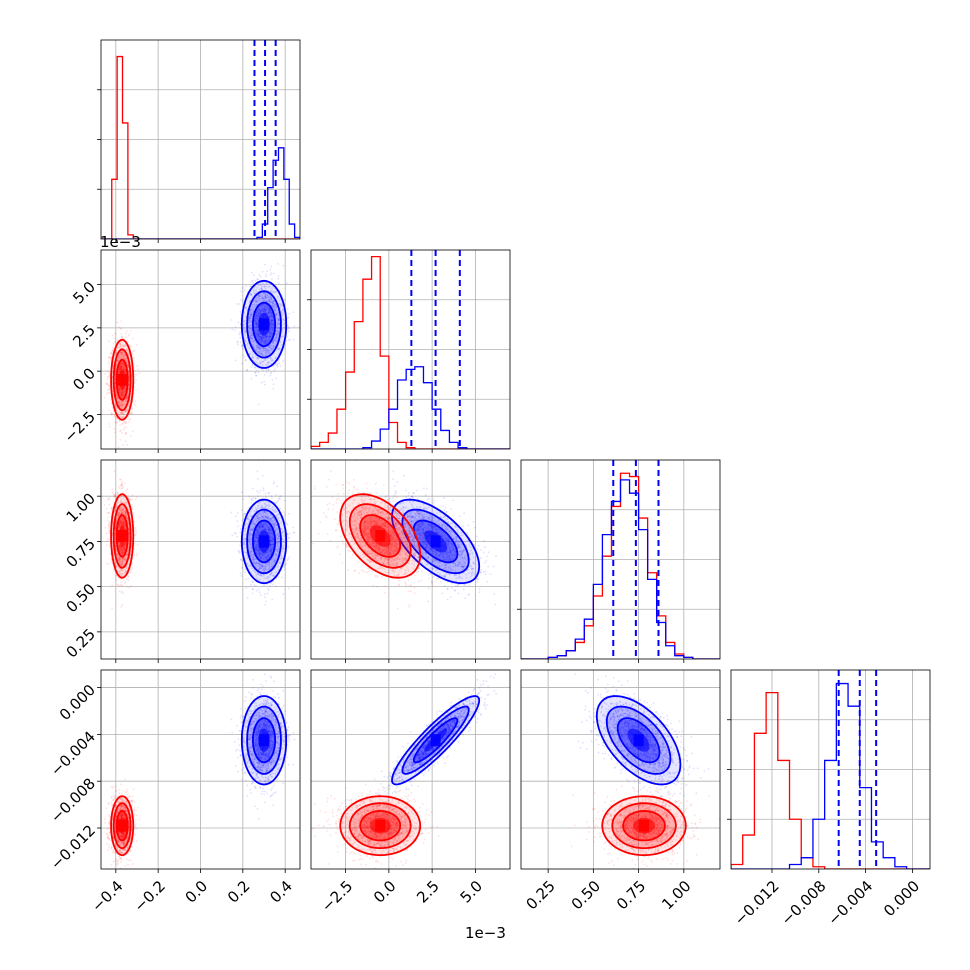  What do you see at coordinates (264, 541) in the screenshot?
I see `density-peak` at bounding box center [264, 541].